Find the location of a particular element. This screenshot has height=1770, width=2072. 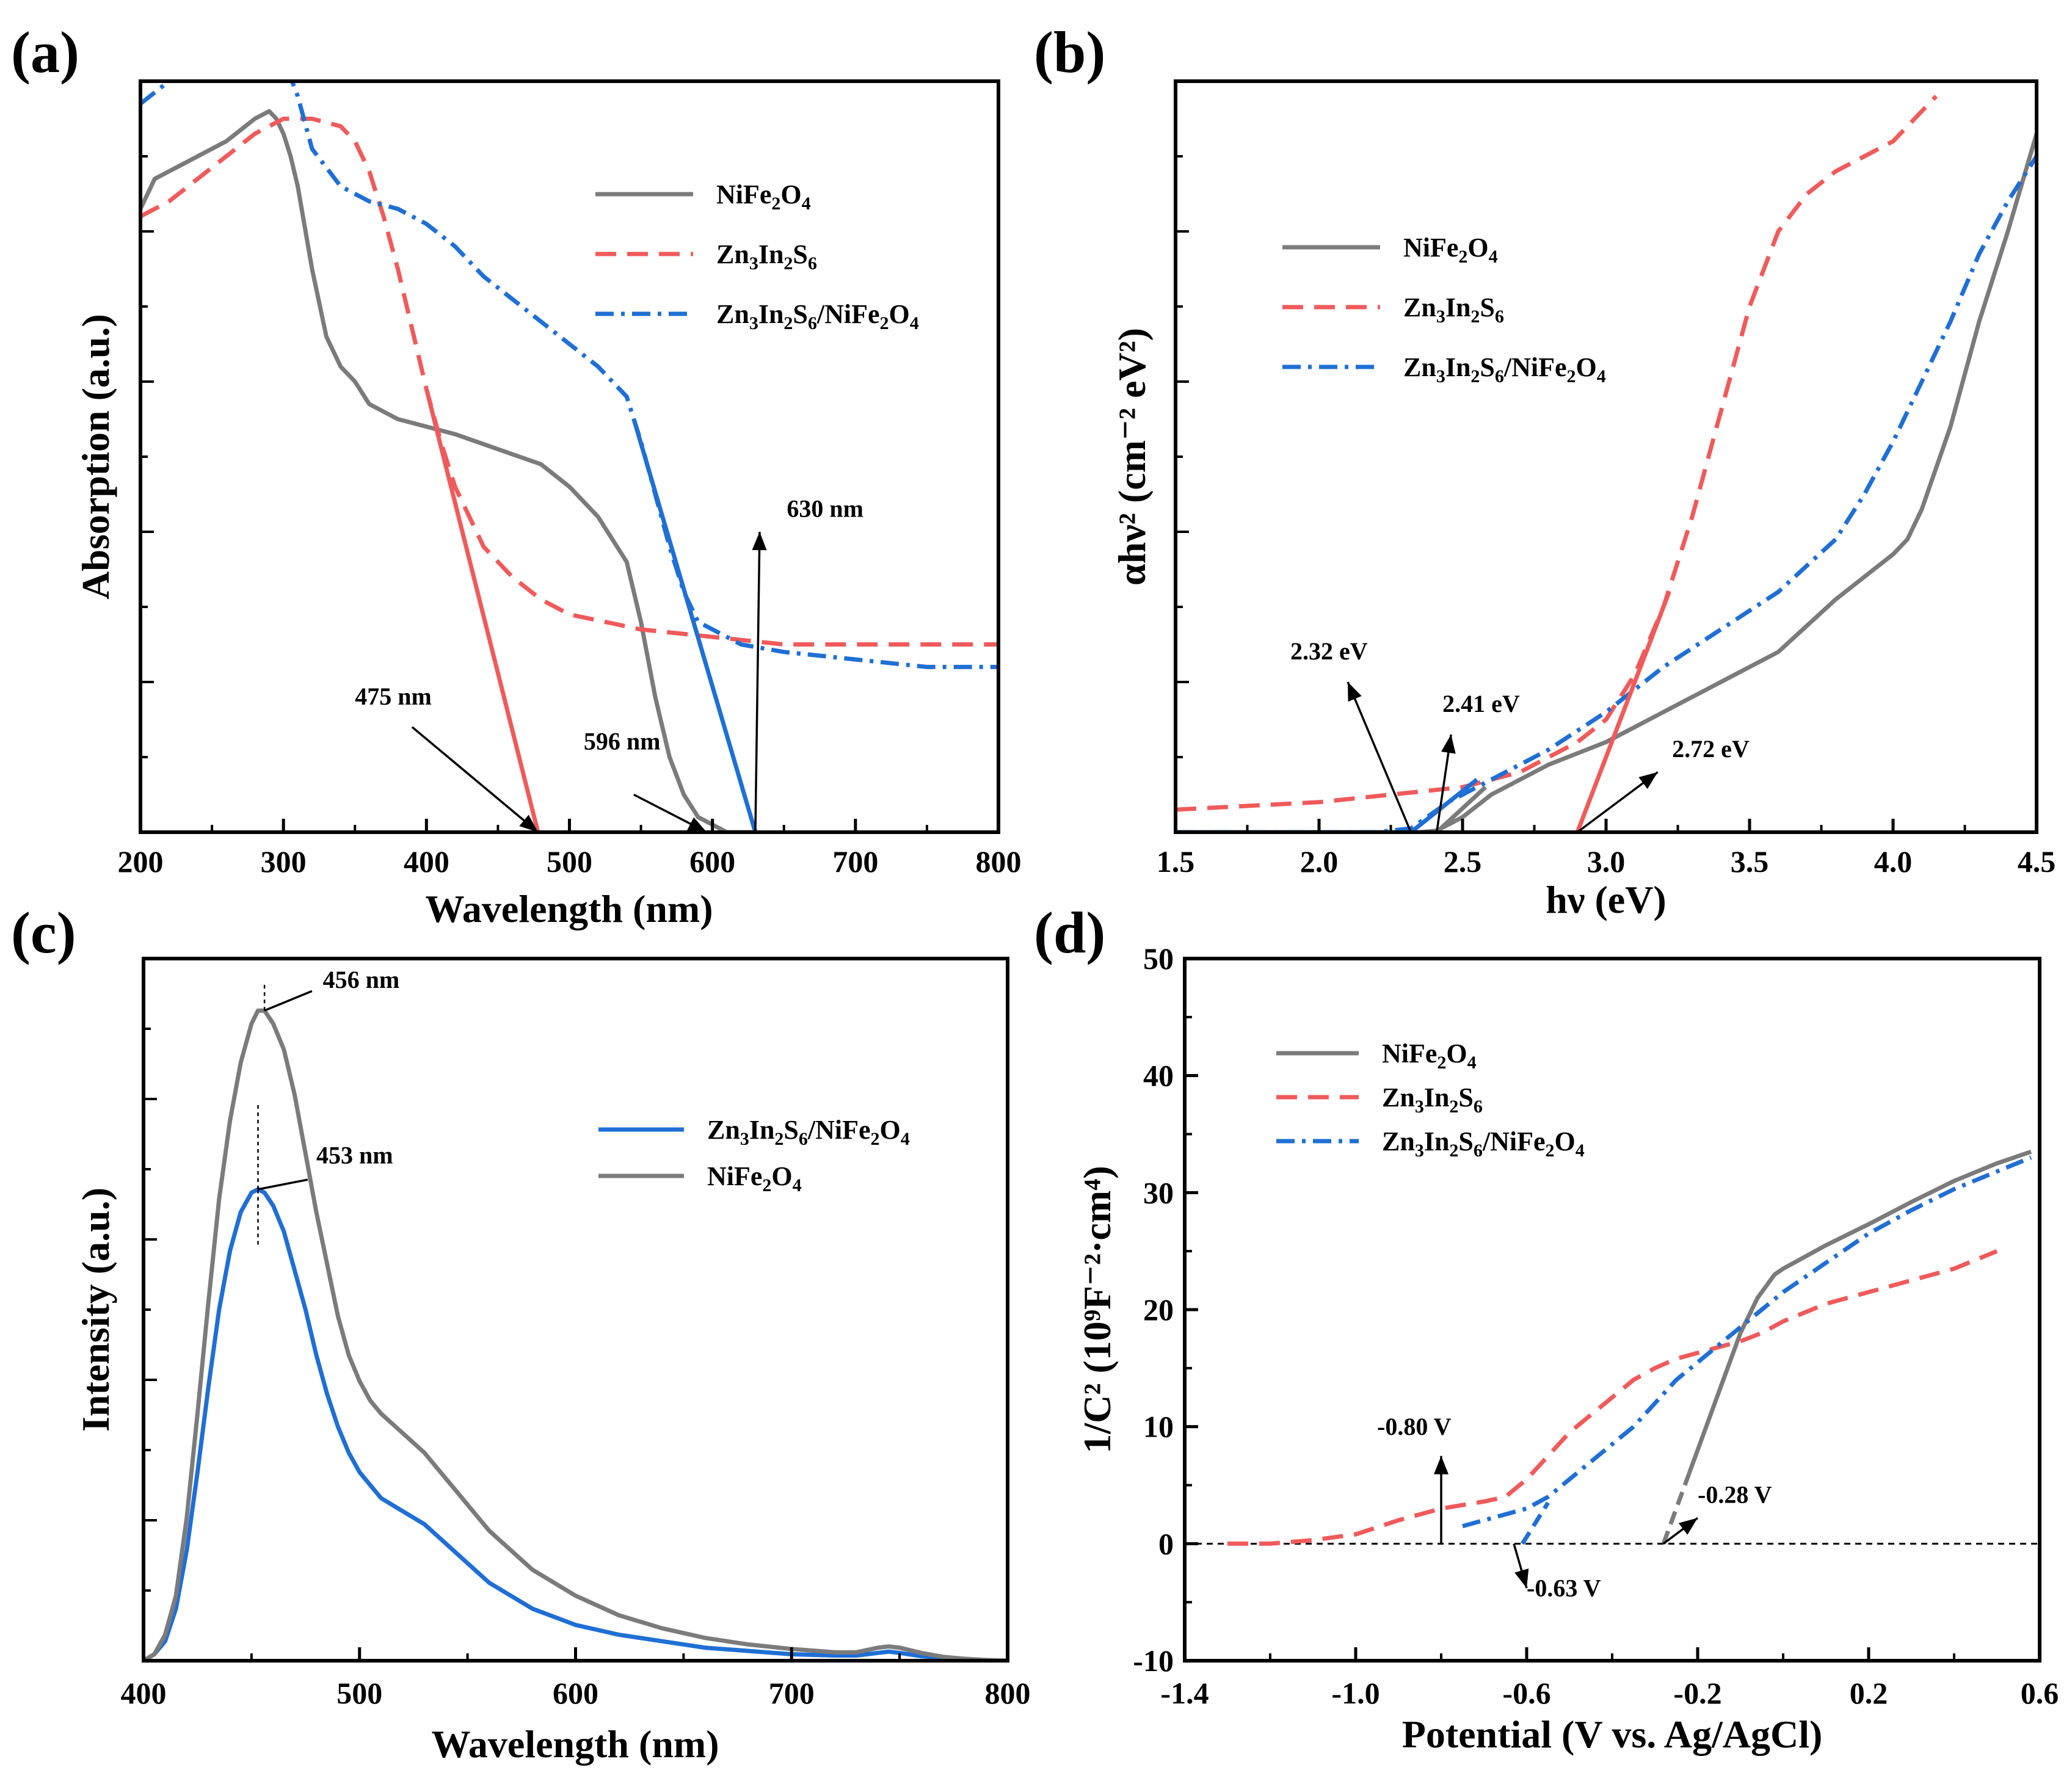

panel-c-annotation-label-1: 453 nm is located at coordinates (354, 1155).